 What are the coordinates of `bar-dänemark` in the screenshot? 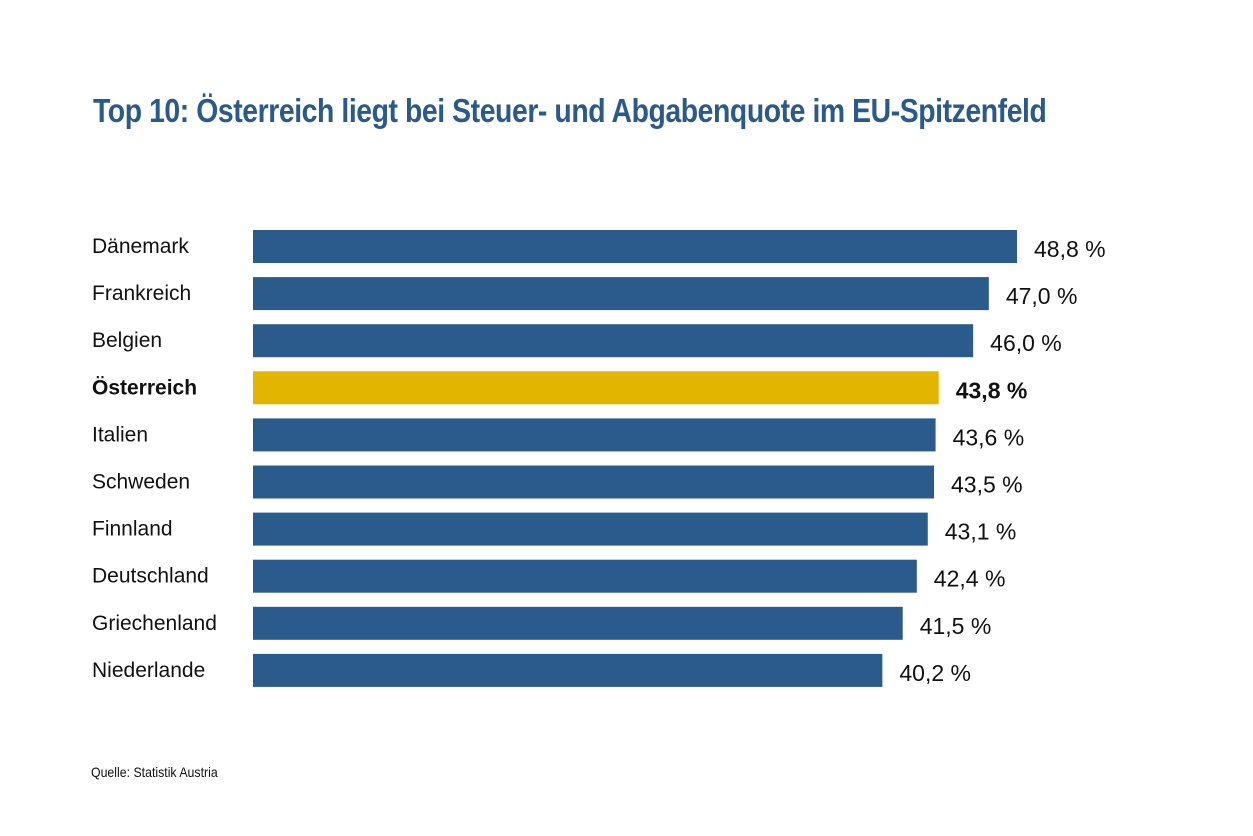 It's located at (635, 246).